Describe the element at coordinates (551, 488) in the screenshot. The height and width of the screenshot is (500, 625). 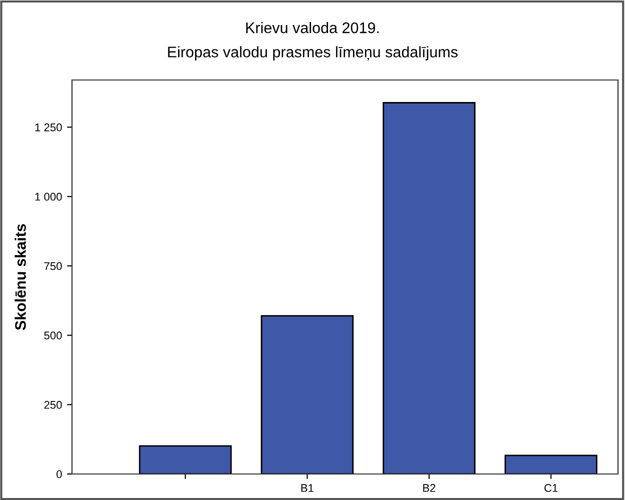
I see `x-tick-label: C1` at that location.